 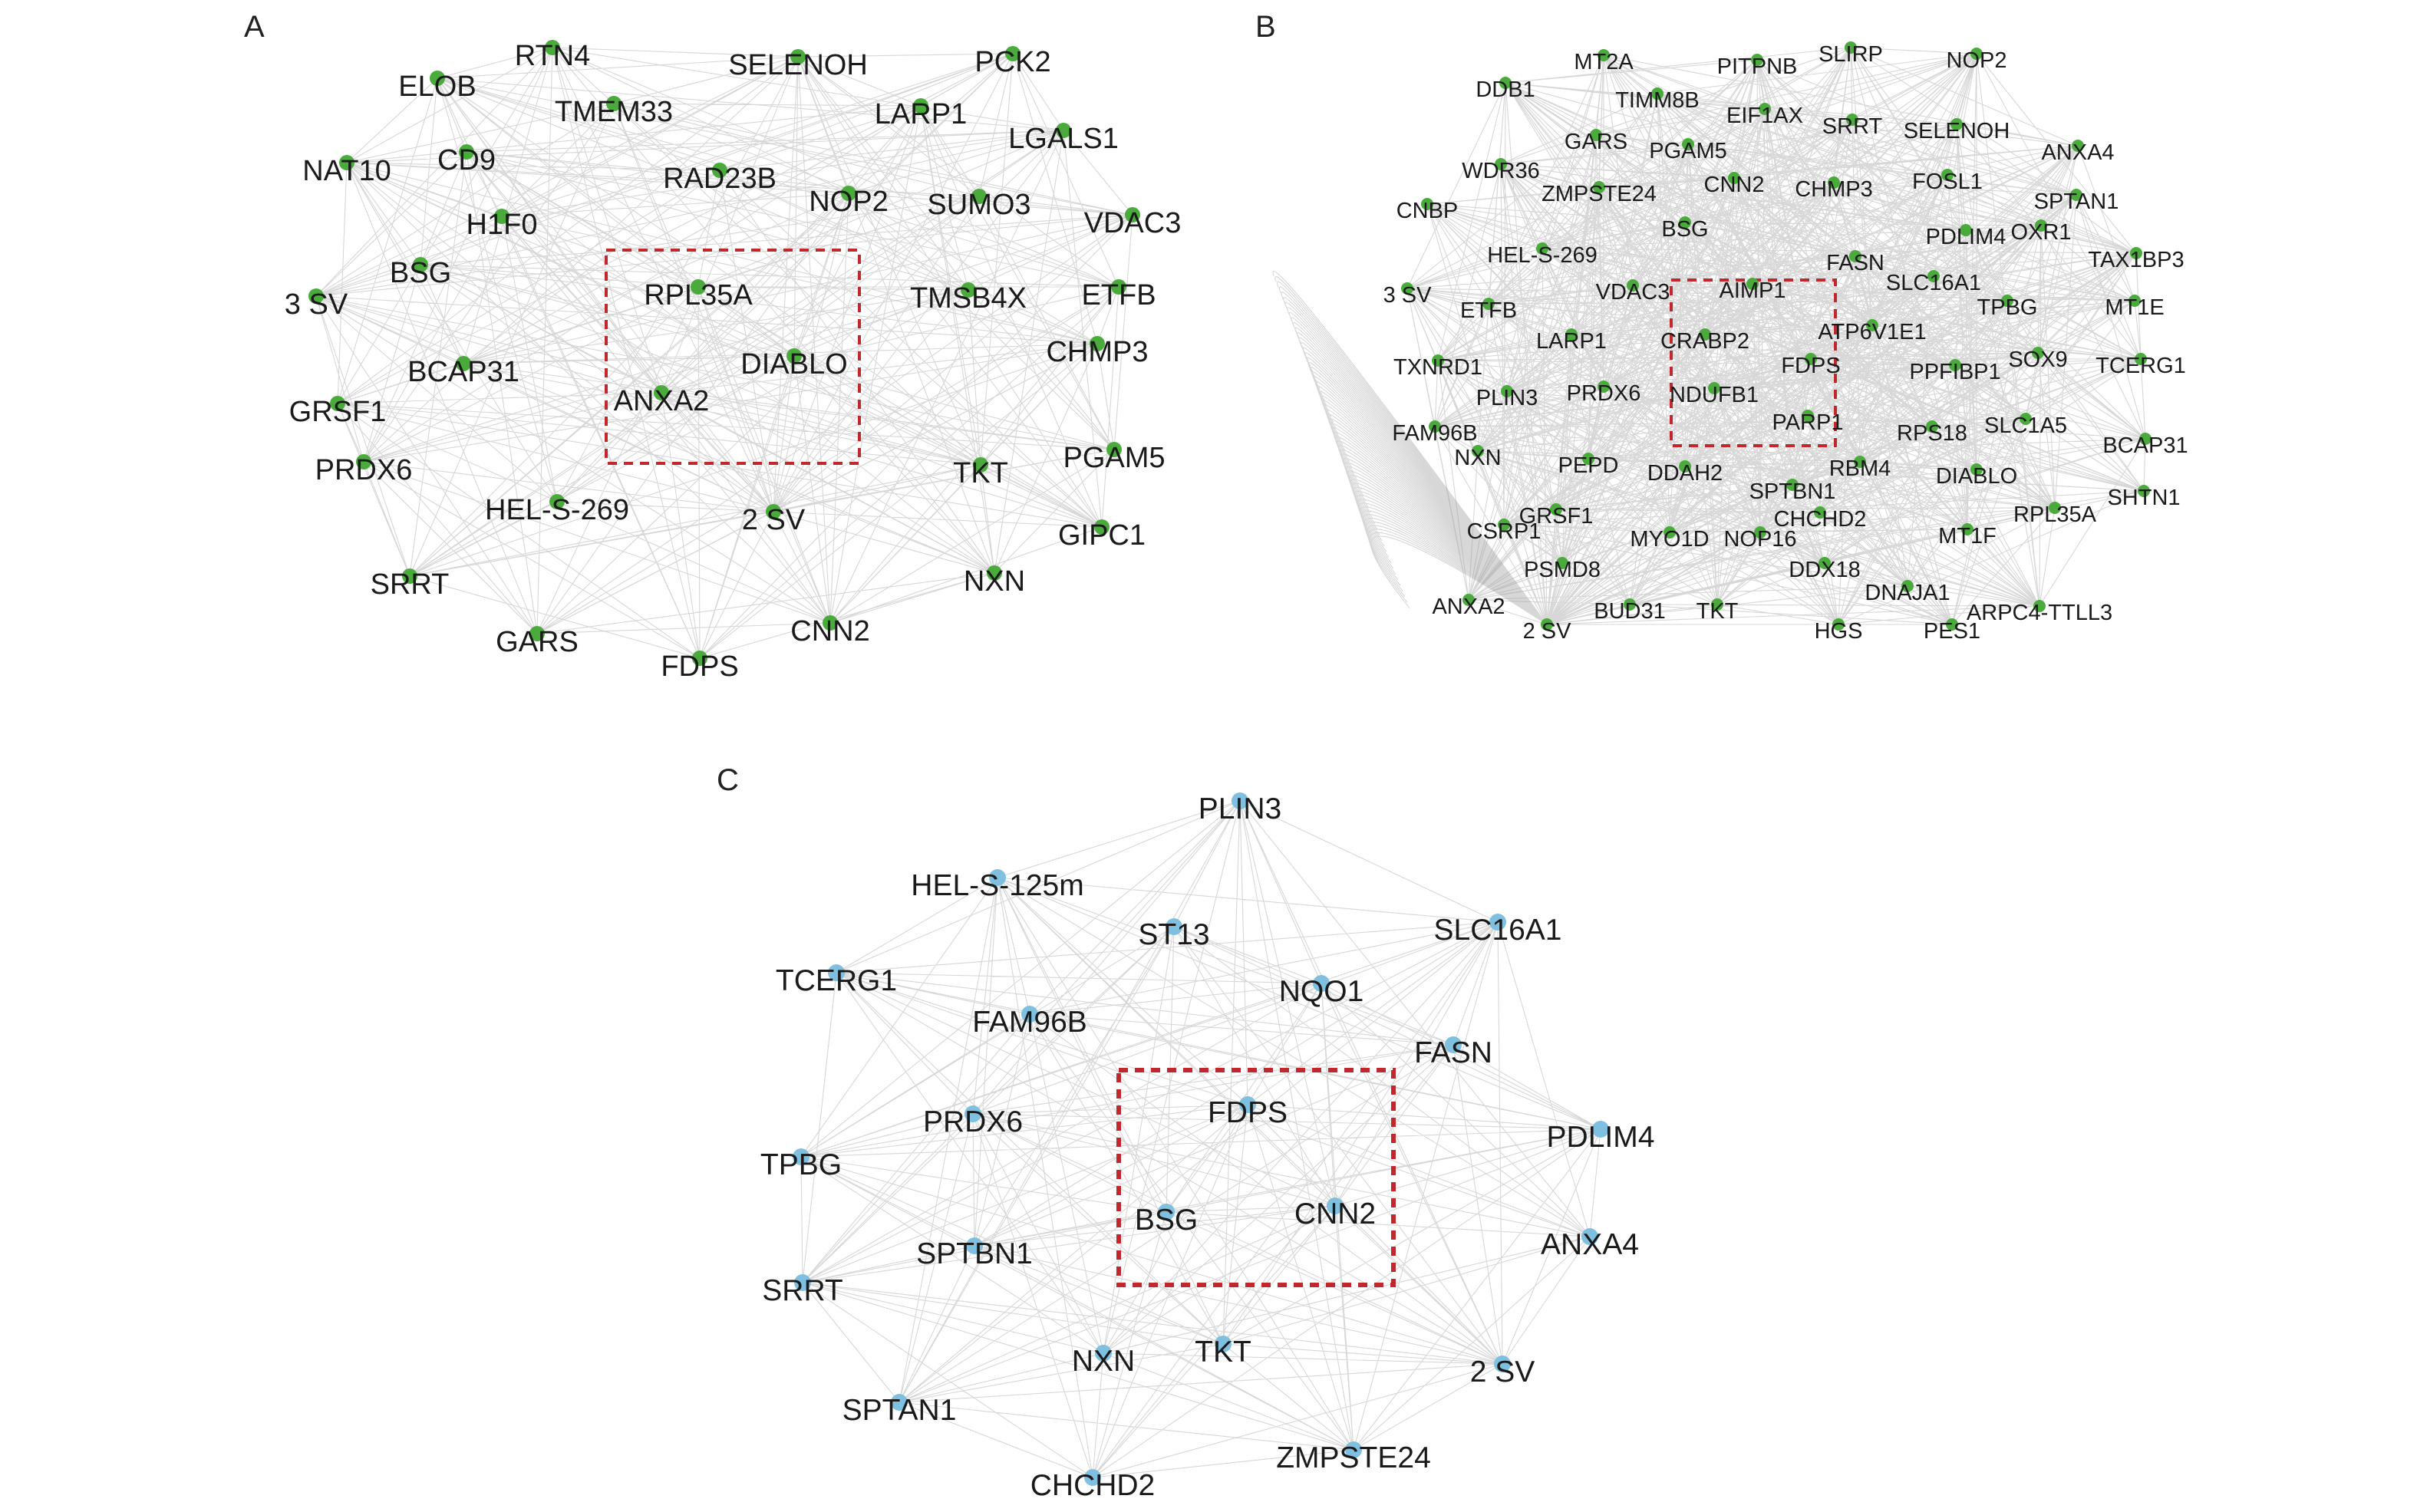 I want to click on panel-b-node-arpc4-ttll3, so click(x=2039, y=606).